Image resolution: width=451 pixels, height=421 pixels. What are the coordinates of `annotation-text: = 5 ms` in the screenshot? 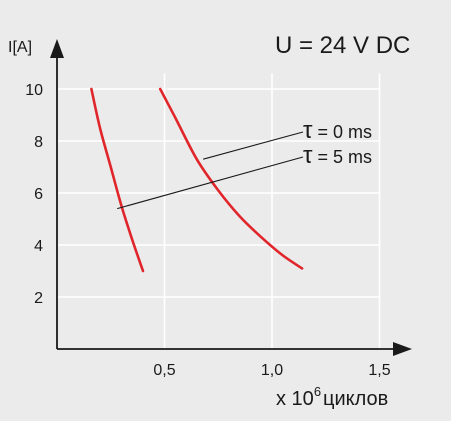 It's located at (342, 157).